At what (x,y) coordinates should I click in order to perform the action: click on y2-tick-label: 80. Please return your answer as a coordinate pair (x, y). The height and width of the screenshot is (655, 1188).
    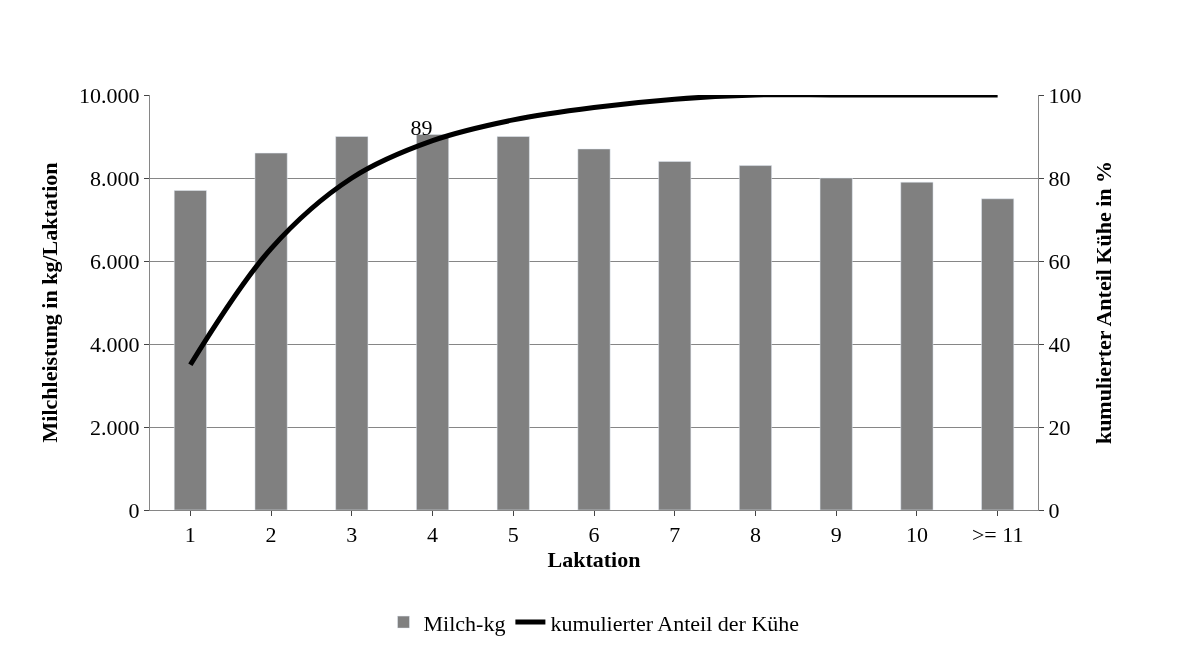
    Looking at the image, I should click on (1059, 178).